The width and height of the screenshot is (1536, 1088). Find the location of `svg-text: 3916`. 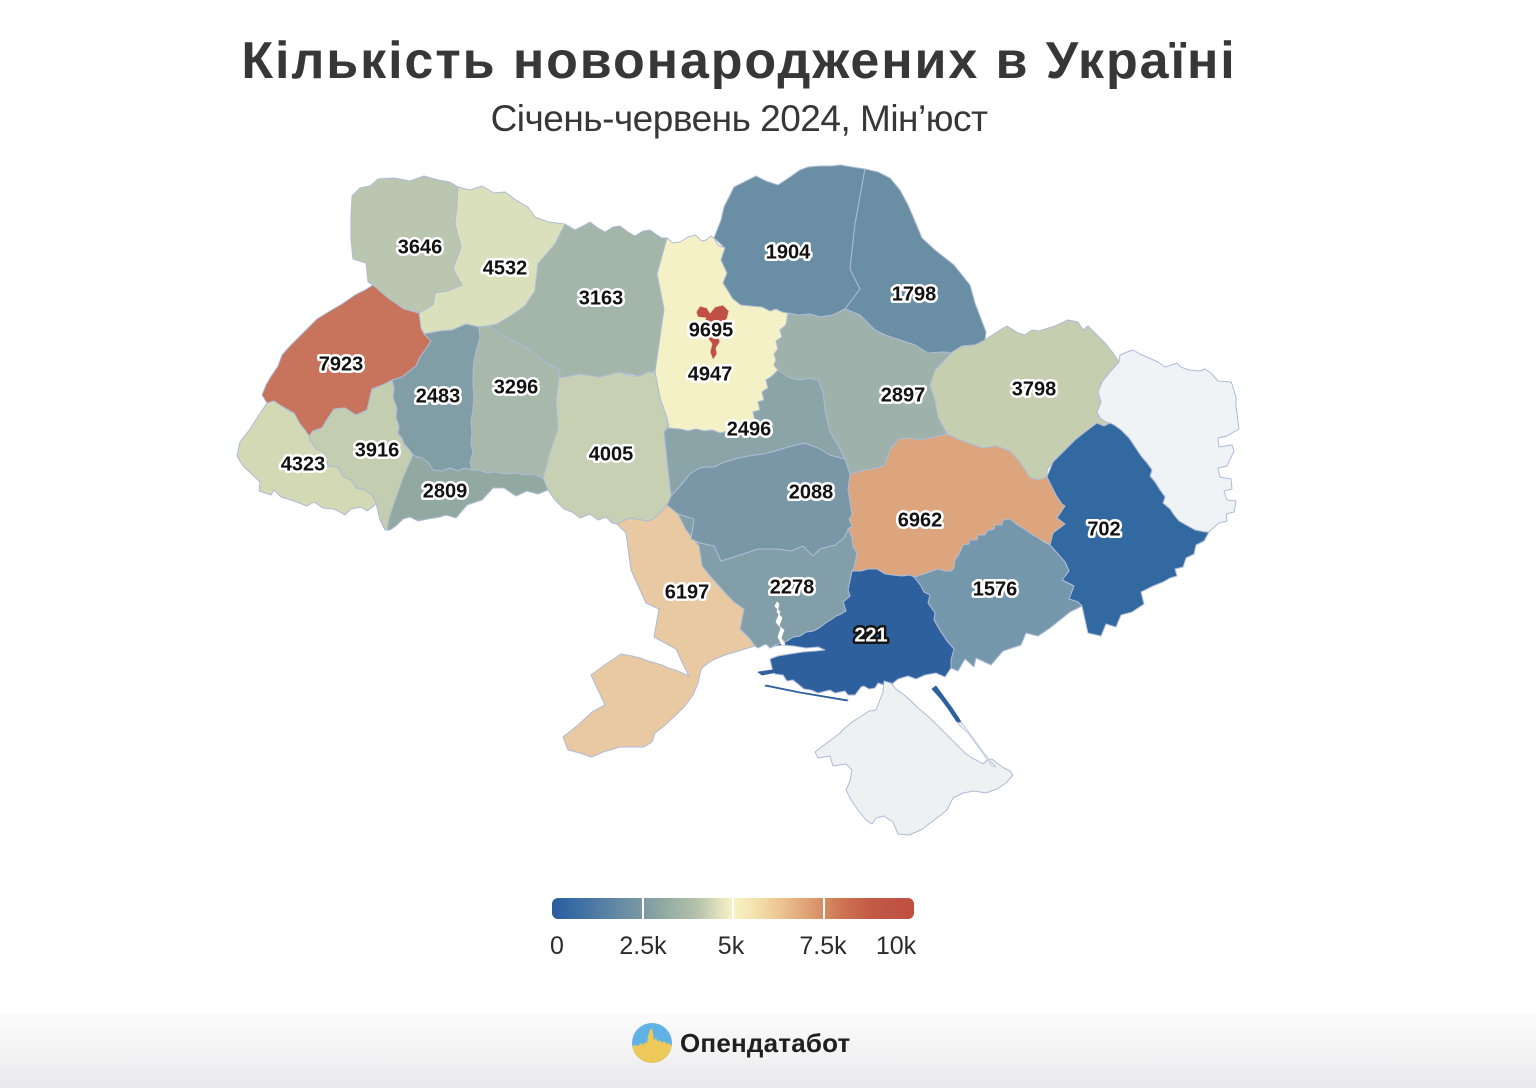

svg-text: 3916 is located at coordinates (377, 450).